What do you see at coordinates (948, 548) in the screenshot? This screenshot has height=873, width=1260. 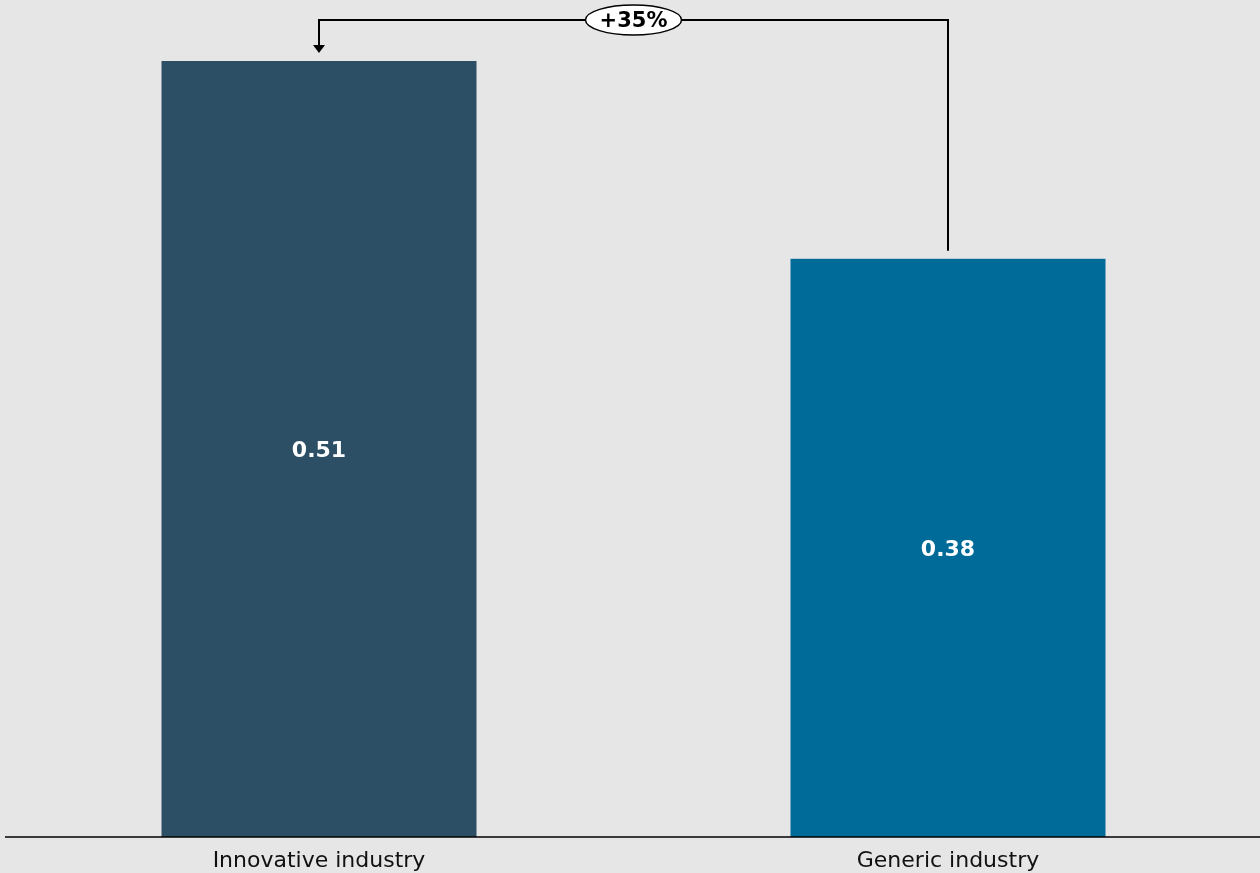 I see `data-label: 0.38` at bounding box center [948, 548].